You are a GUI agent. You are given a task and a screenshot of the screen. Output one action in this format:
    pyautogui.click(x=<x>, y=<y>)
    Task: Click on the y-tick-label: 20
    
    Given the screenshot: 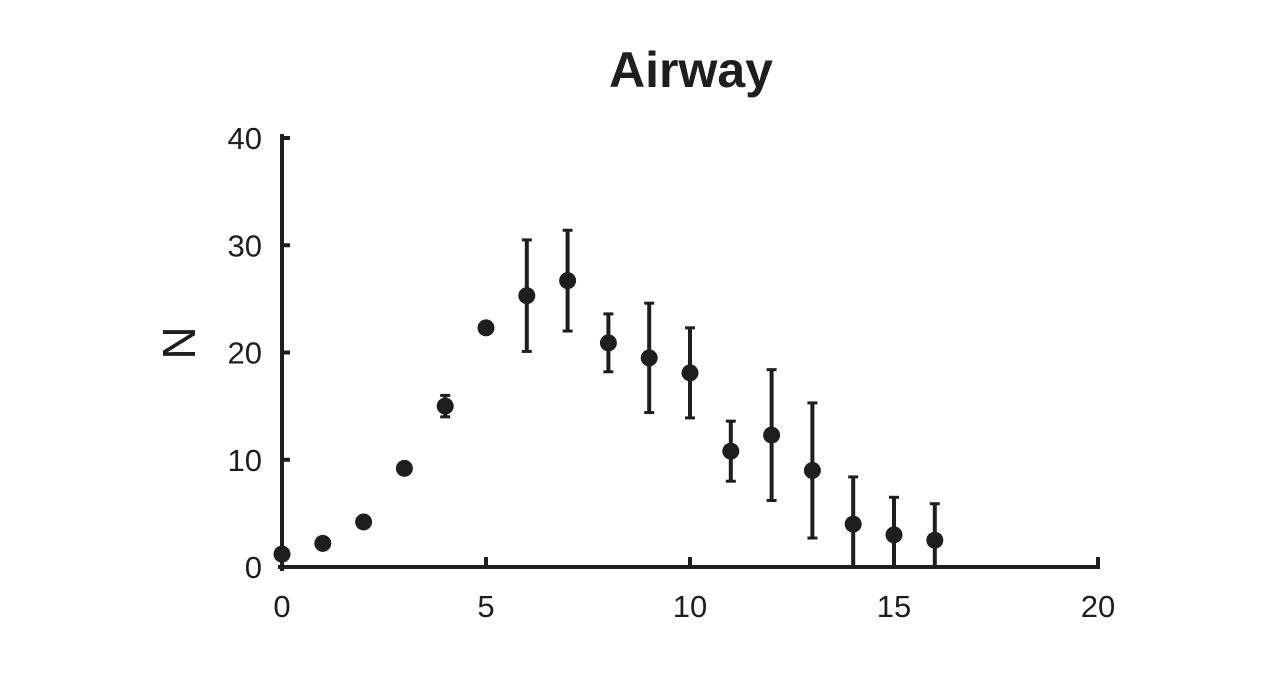 What is the action you would take?
    pyautogui.click(x=245, y=353)
    